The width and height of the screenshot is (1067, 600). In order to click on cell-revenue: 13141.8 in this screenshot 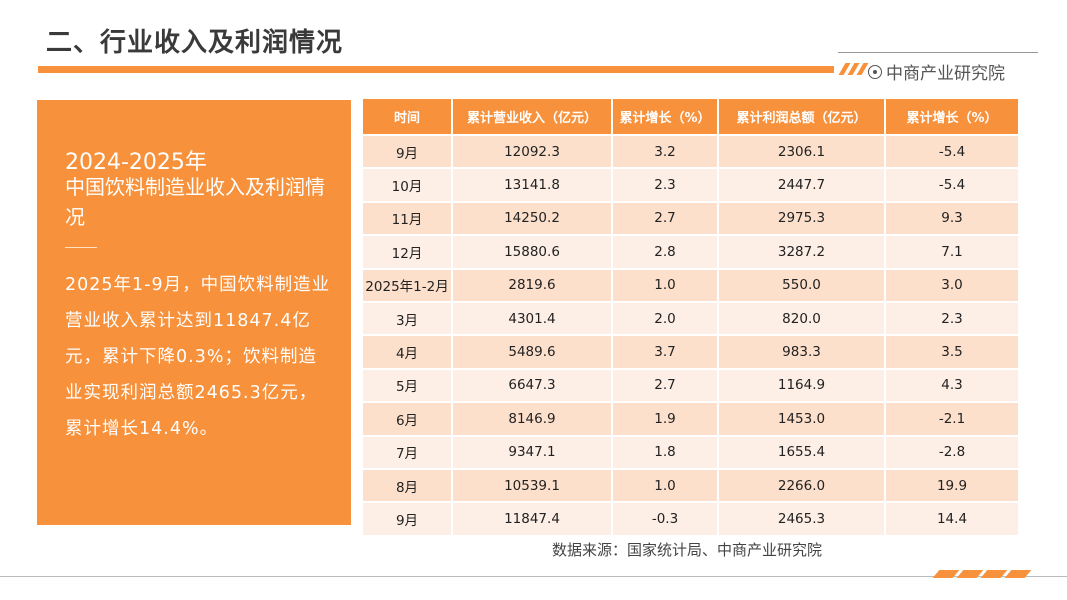, I will do `click(532, 185)`.